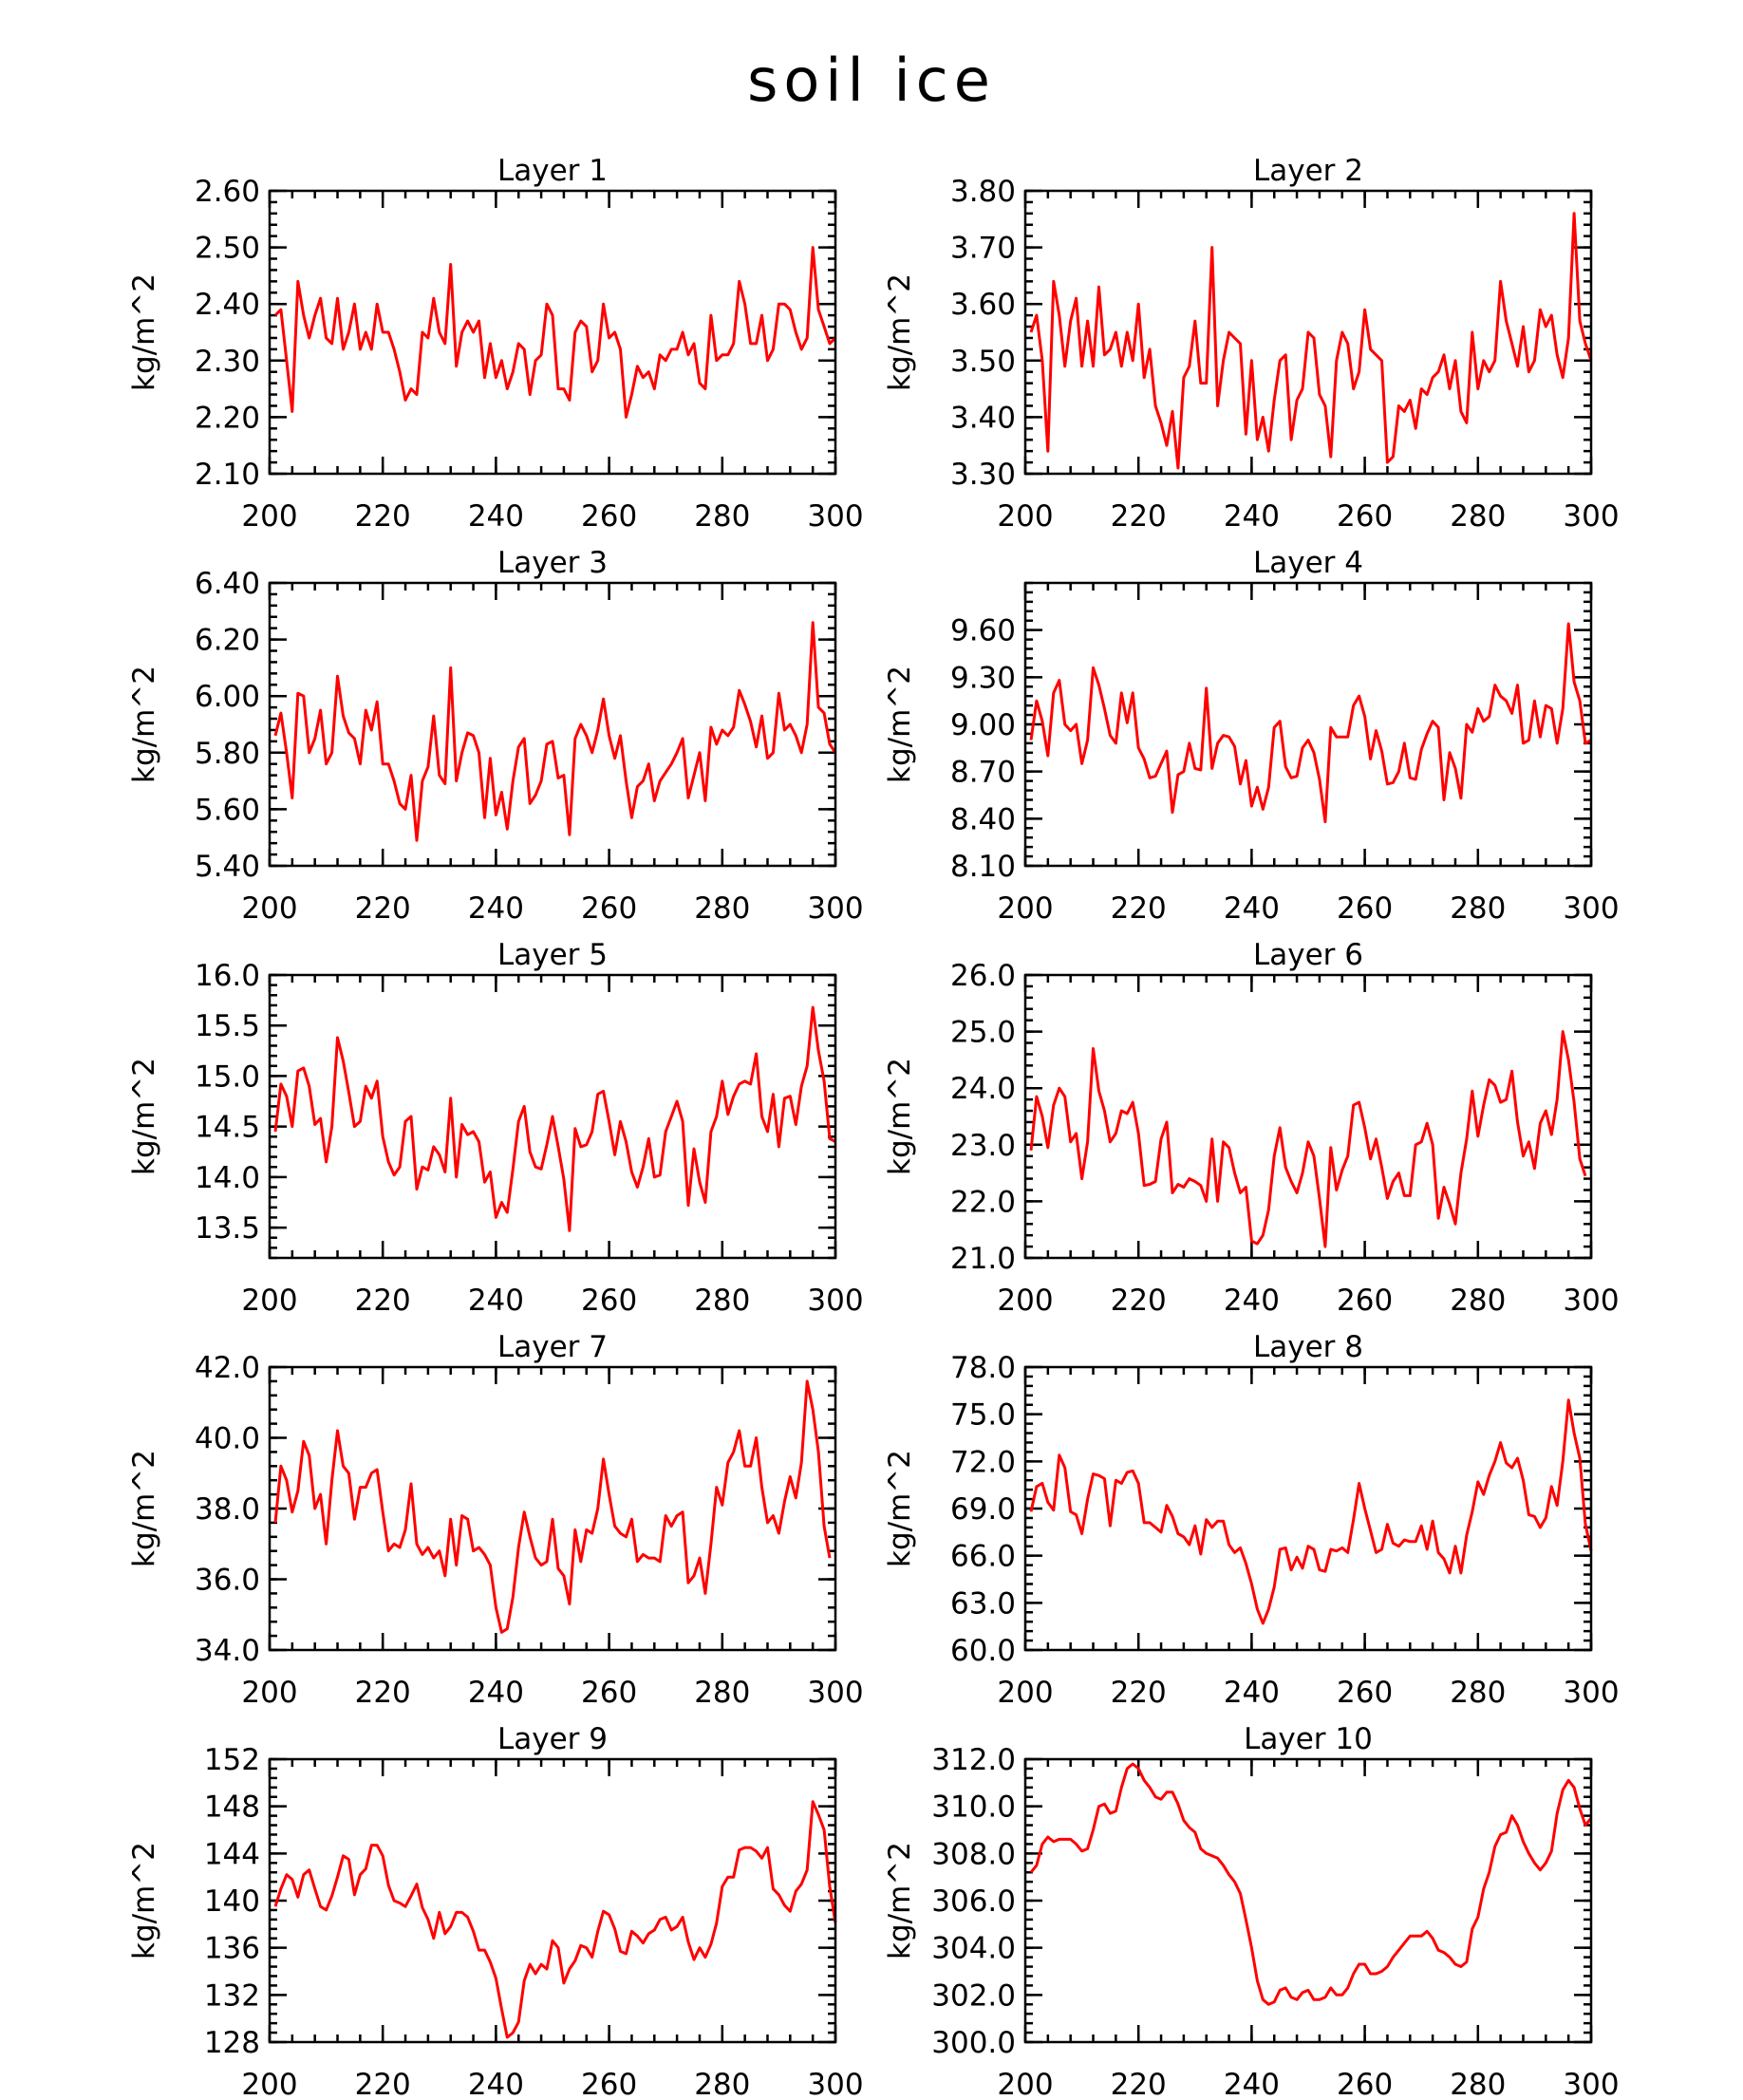 Image resolution: width=1743 pixels, height=2100 pixels. Describe the element at coordinates (1308, 955) in the screenshot. I see `panel-title: Layer 6` at that location.